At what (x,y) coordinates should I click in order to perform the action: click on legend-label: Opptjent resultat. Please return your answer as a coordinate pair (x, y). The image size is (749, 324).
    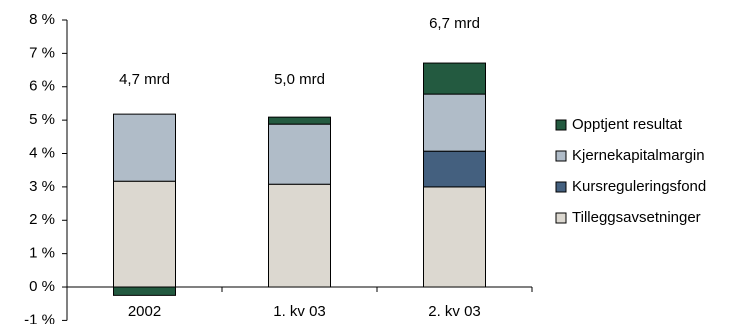
    Looking at the image, I should click on (627, 124).